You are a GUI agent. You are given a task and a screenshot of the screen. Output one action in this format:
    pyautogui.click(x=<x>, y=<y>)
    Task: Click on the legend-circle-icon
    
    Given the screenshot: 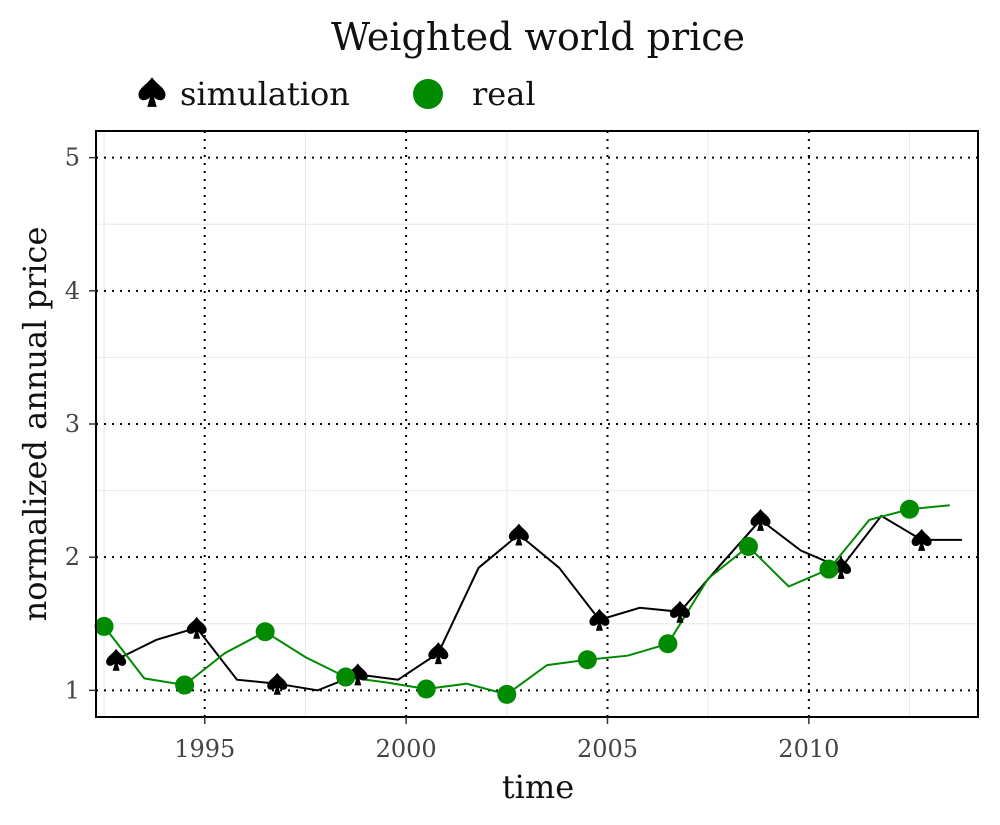 What is the action you would take?
    pyautogui.click(x=428, y=94)
    